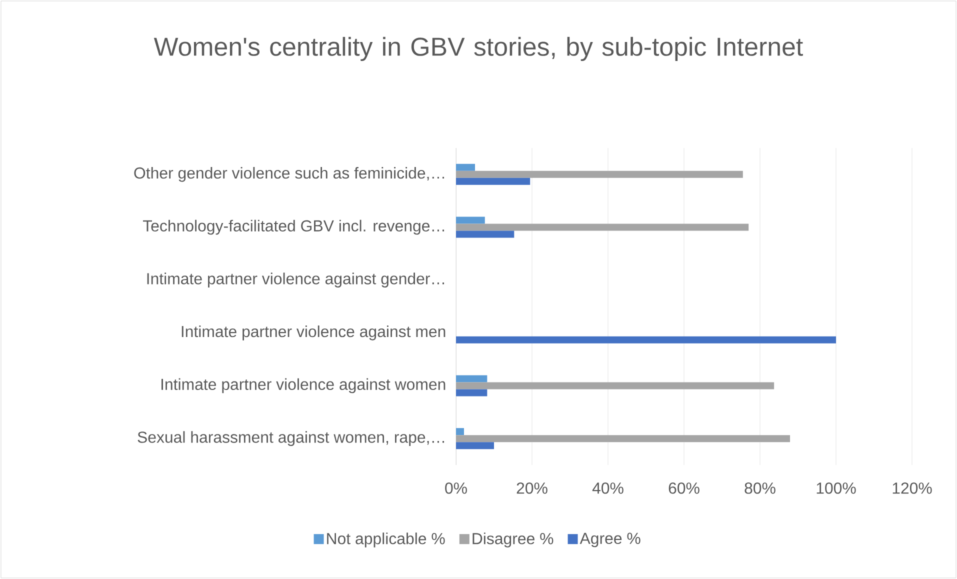 The image size is (957, 579). I want to click on x-tick-label: 120%, so click(912, 488).